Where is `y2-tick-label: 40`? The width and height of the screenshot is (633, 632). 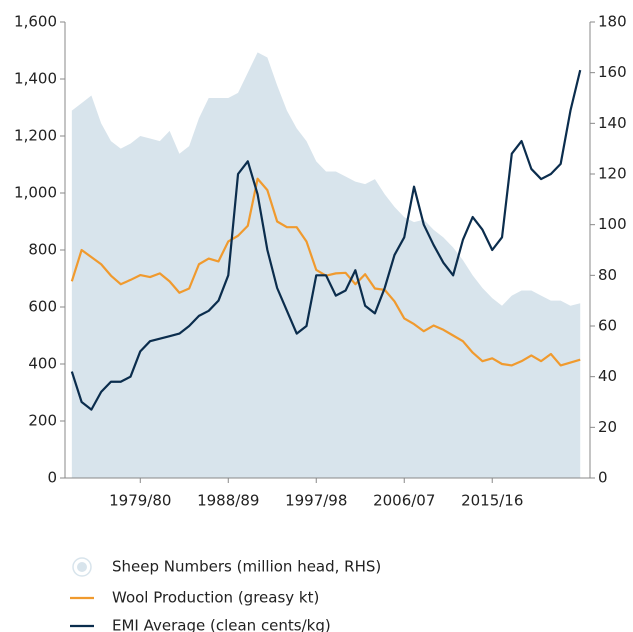 y2-tick-label: 40 is located at coordinates (607, 376).